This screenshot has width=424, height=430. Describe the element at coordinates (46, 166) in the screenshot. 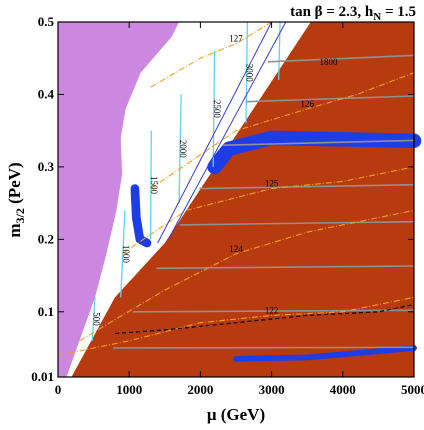

I see `y-tick-label-3: 0.3` at that location.